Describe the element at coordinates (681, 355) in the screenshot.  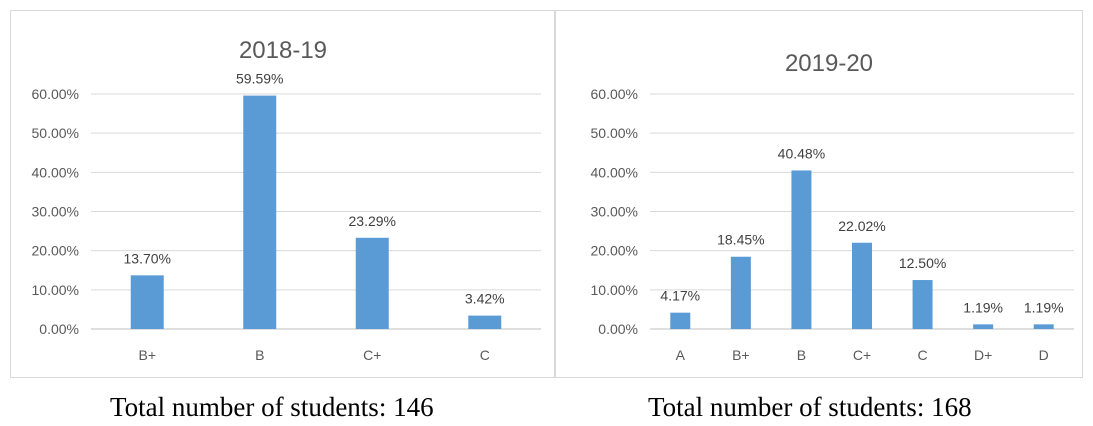
I see `x-tick-label: A` at that location.